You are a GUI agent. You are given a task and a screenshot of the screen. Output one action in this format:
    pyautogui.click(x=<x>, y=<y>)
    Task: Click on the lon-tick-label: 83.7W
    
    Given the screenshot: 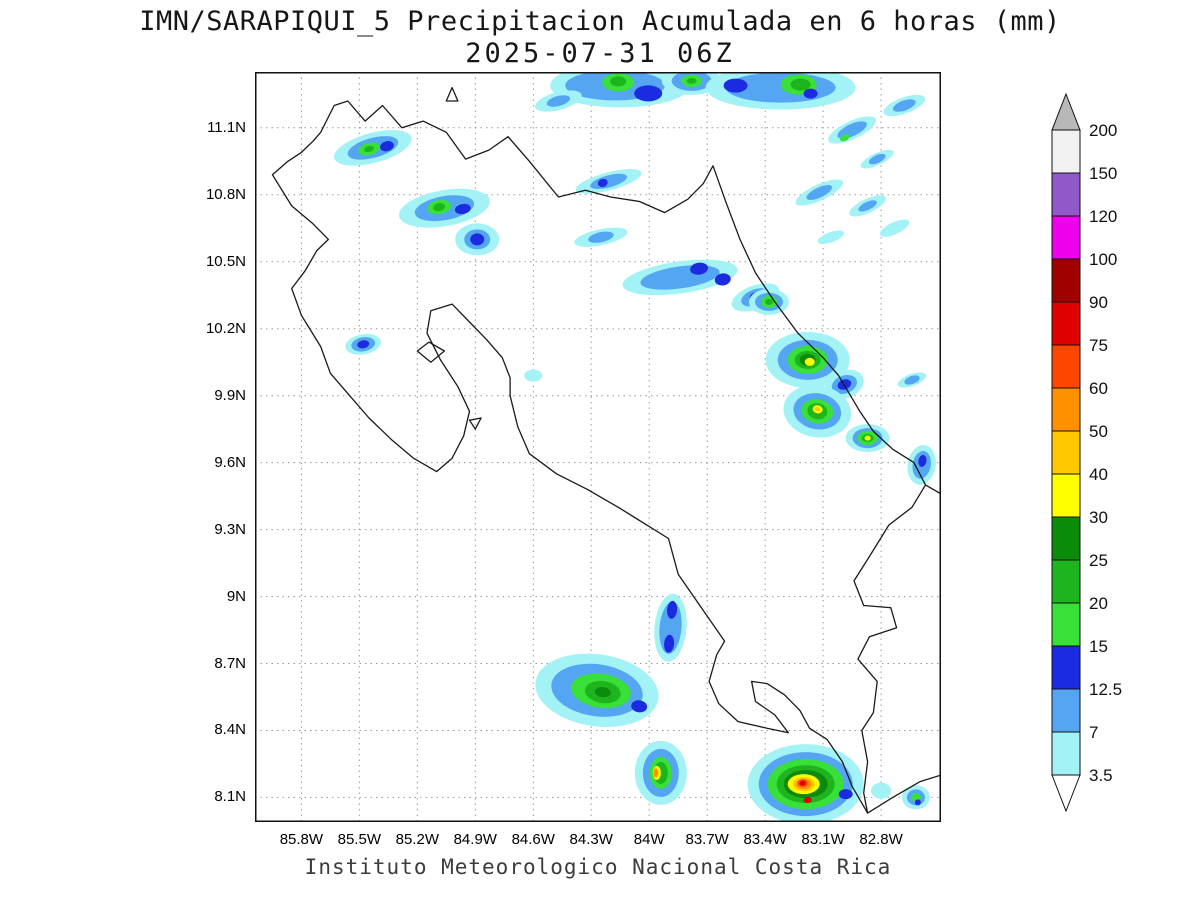 What is the action you would take?
    pyautogui.click(x=707, y=839)
    